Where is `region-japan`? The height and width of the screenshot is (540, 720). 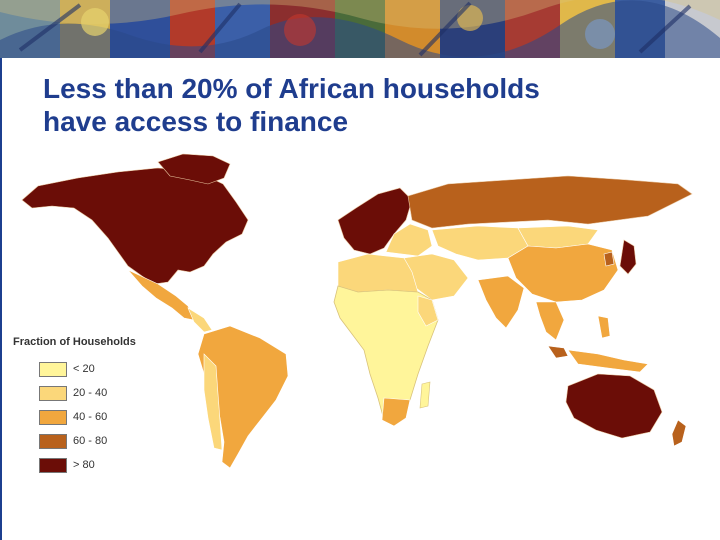
region-japan is located at coordinates (628, 257).